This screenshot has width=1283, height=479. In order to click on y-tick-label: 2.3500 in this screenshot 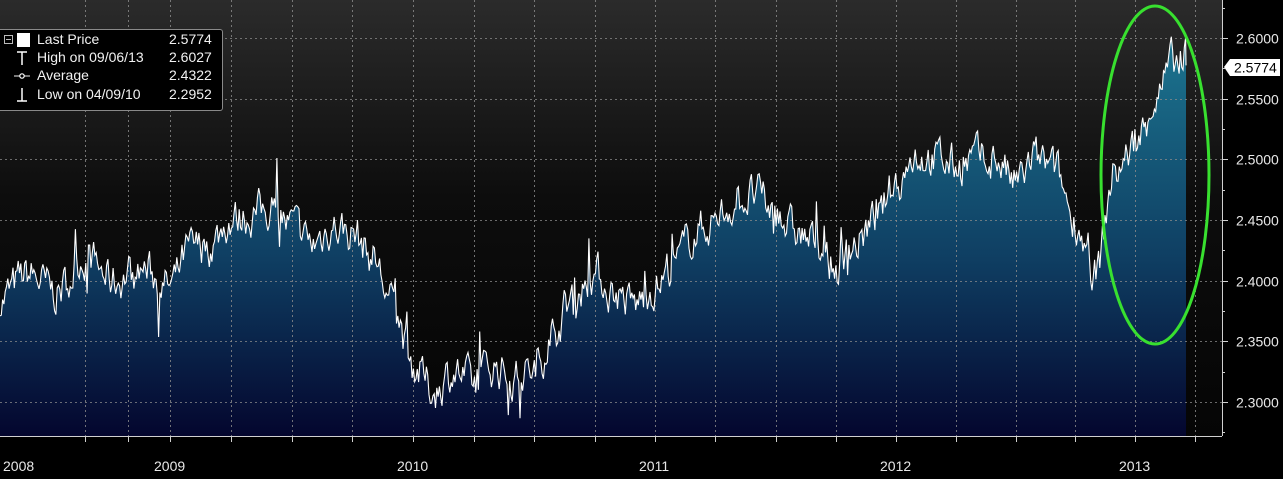, I will do `click(1257, 342)`.